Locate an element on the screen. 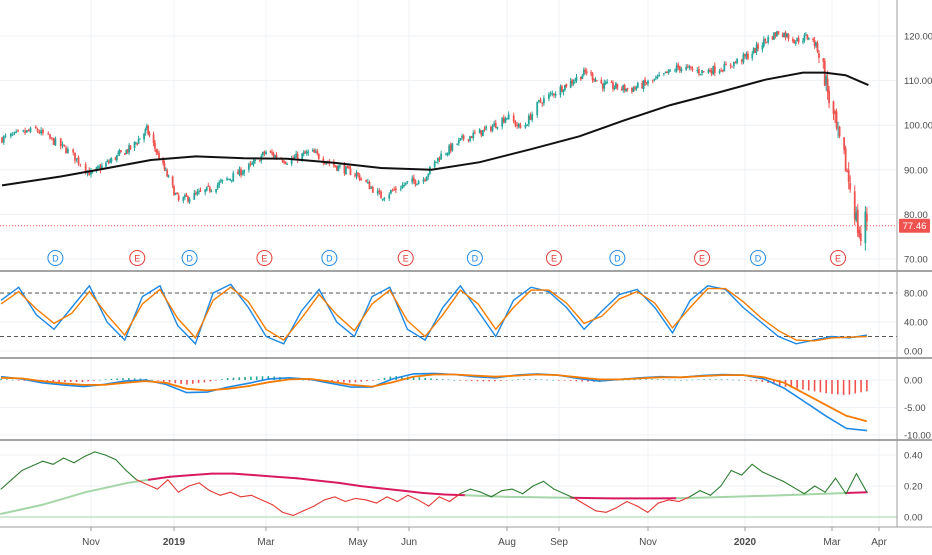  y-tick-label: 90.00 is located at coordinates (916, 170).